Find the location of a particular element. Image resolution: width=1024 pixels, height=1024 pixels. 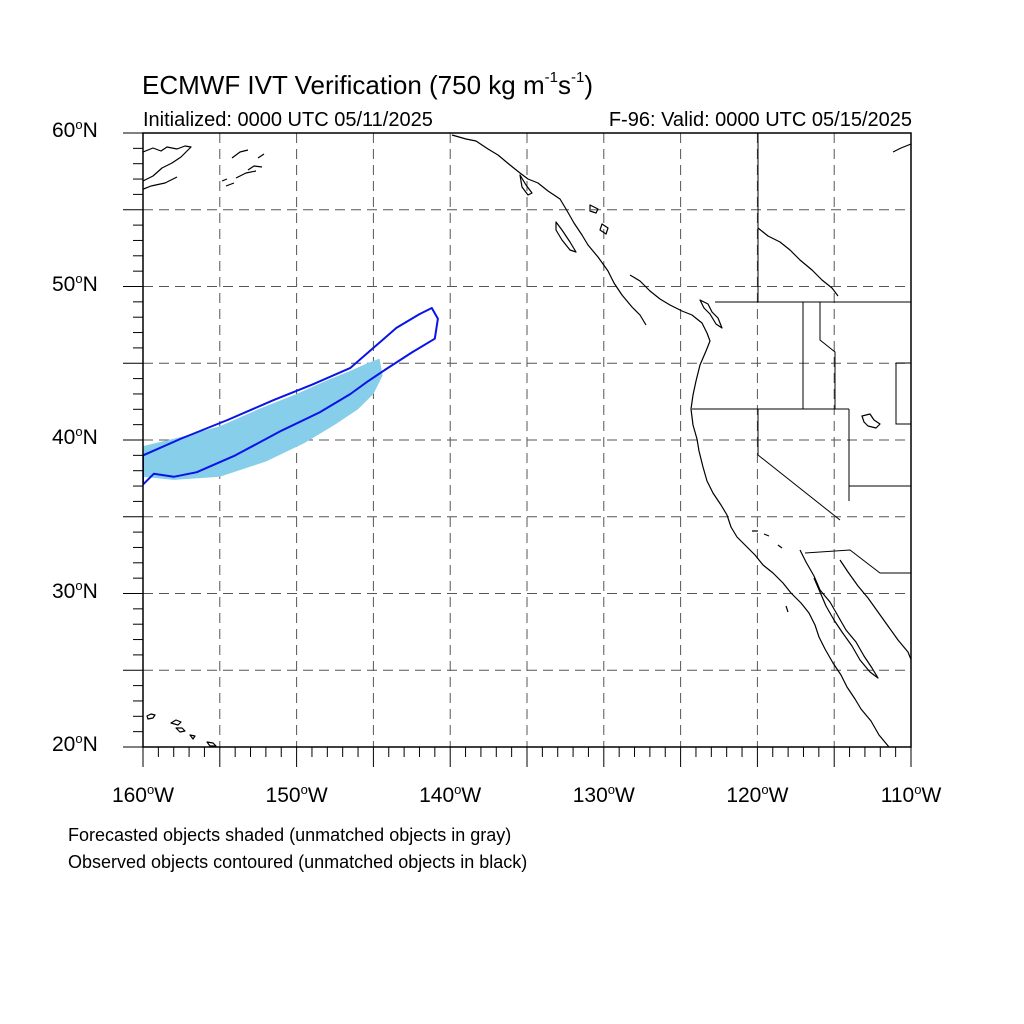

bering-coast is located at coordinates (167, 167).